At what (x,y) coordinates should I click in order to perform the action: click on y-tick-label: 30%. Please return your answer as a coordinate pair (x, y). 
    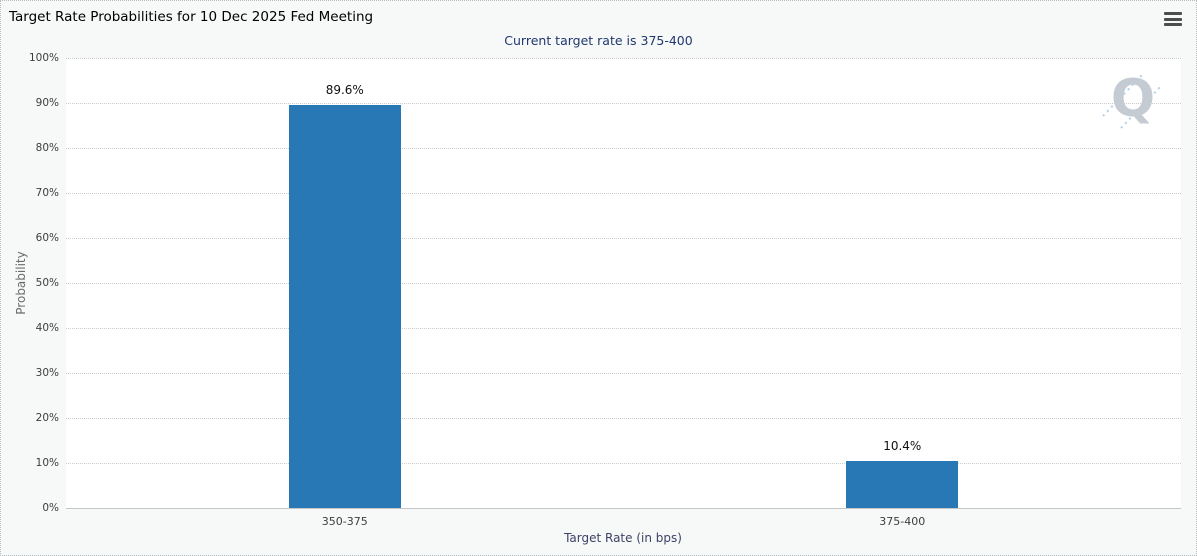
    Looking at the image, I should click on (47, 373).